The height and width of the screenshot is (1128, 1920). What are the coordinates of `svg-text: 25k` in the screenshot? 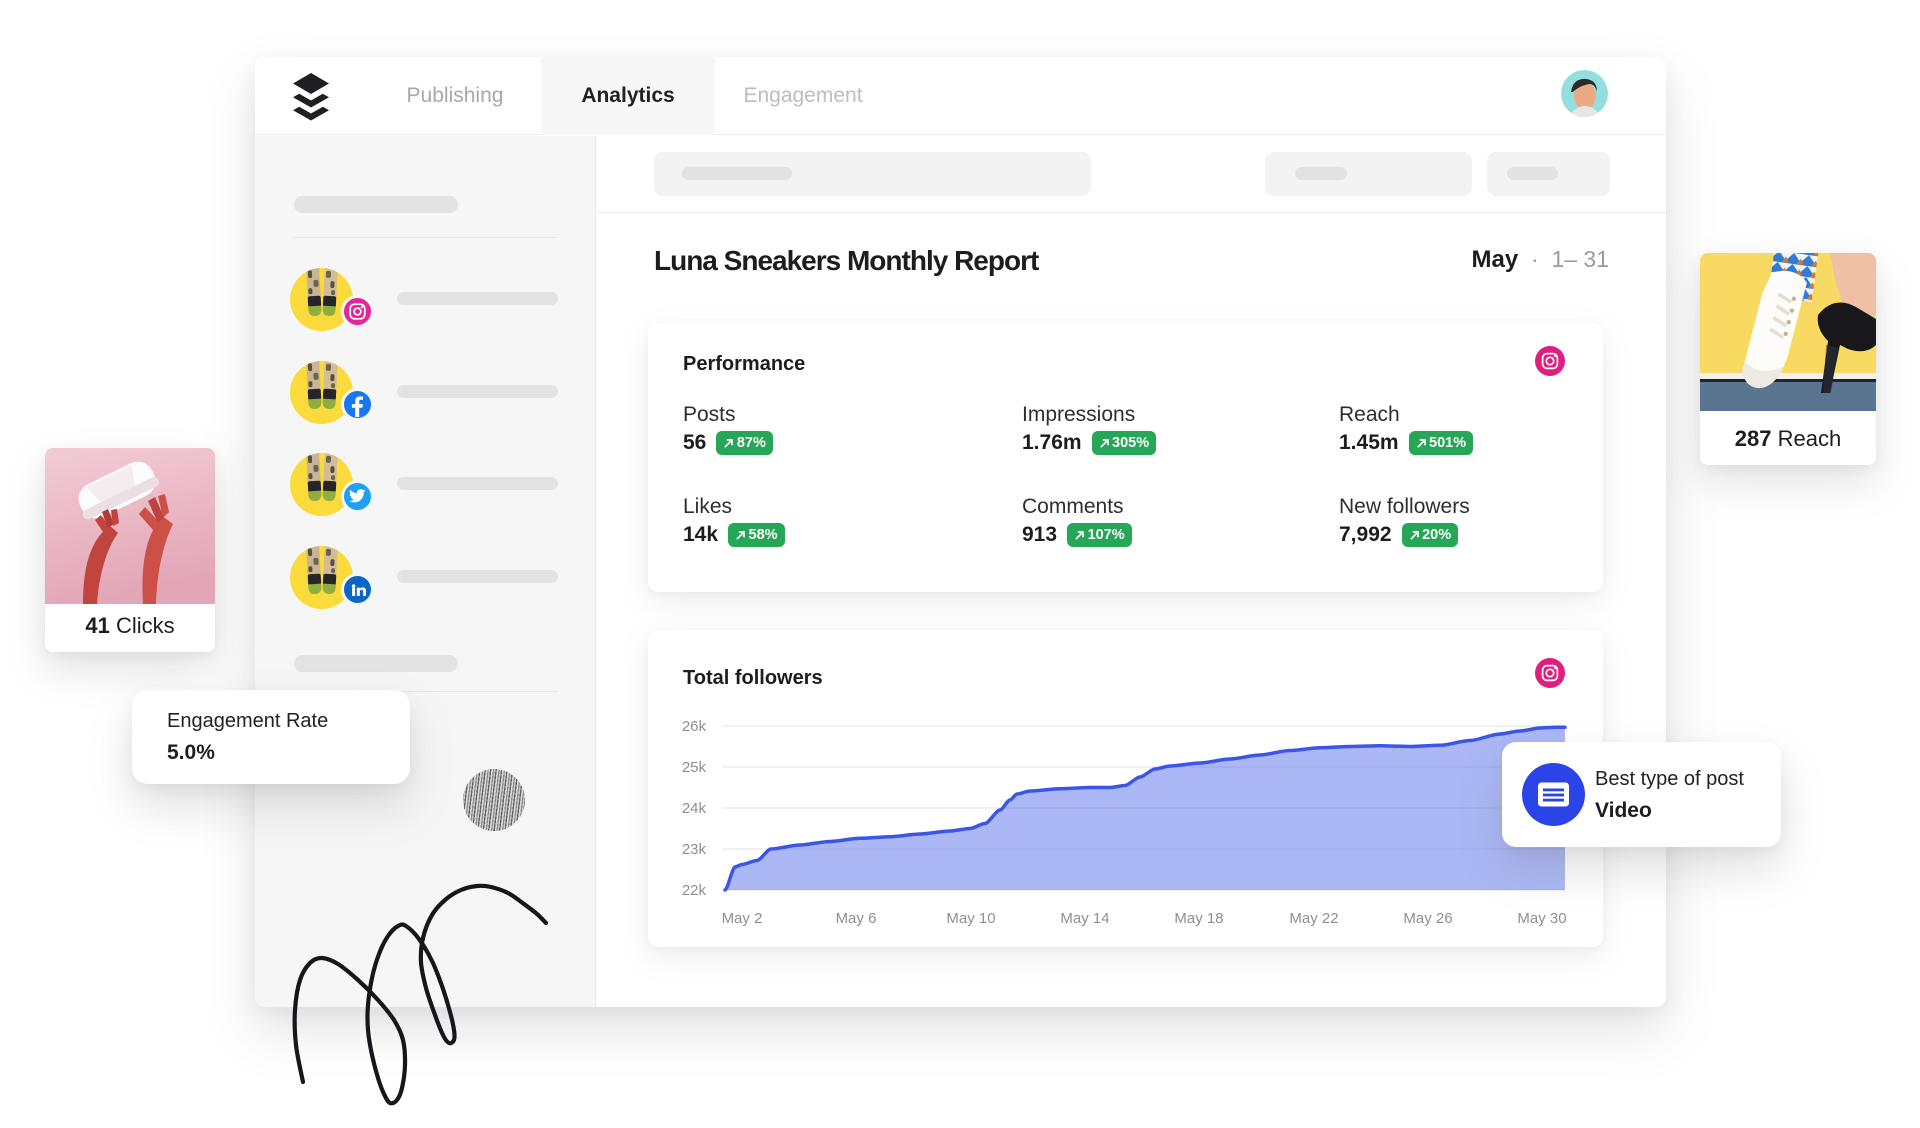 It's located at (694, 767).